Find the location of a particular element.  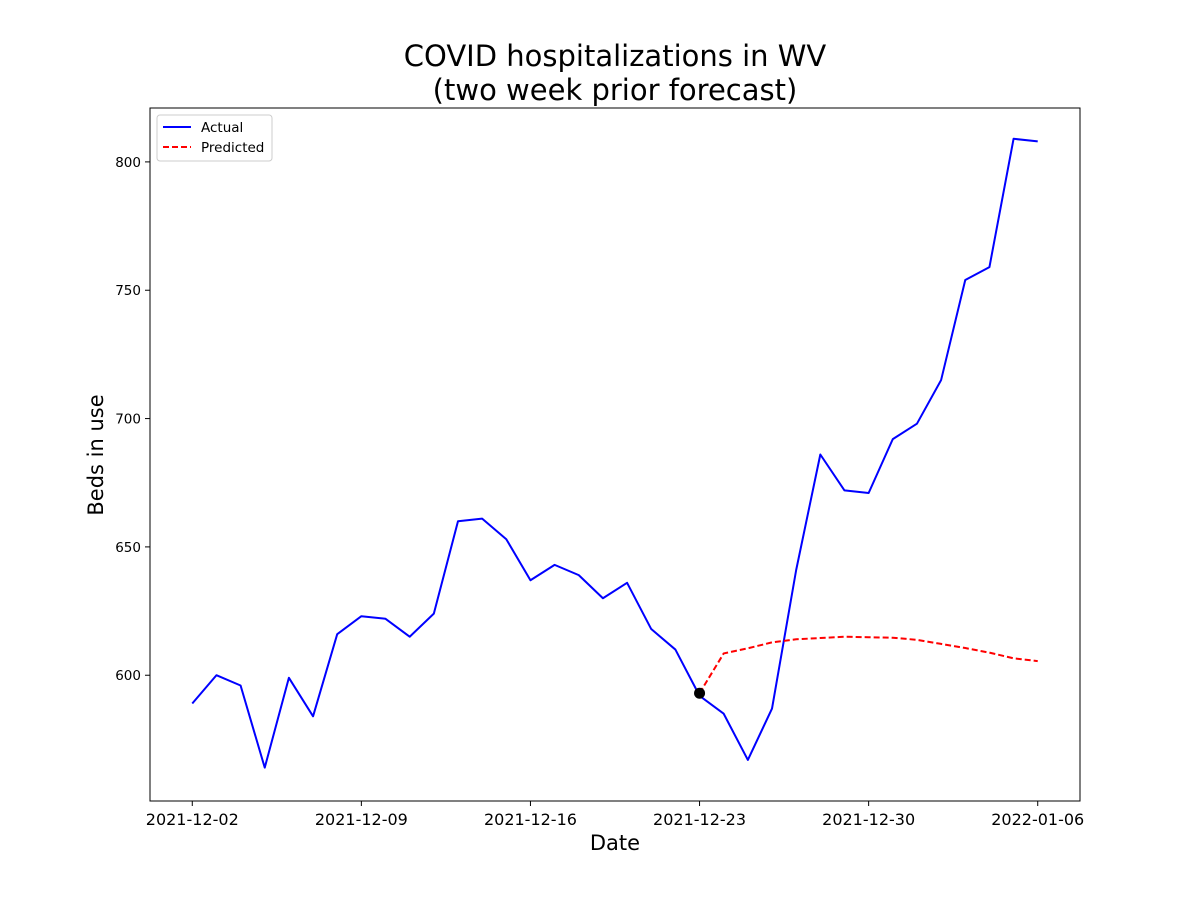

legend-label-predicted: Predicted is located at coordinates (232, 148).